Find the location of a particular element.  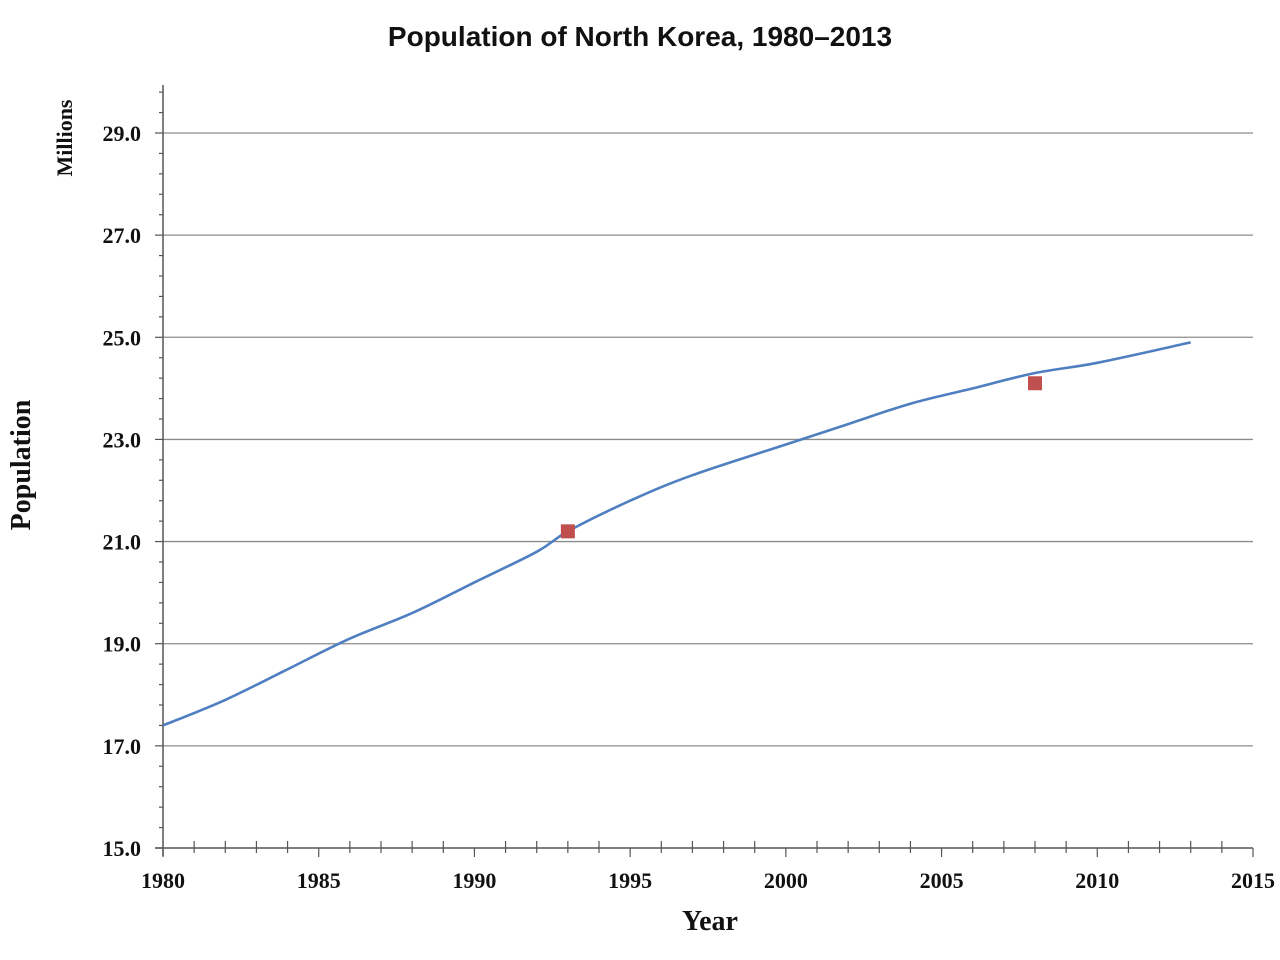

y-tick-label: 15.0 is located at coordinates (122, 848).